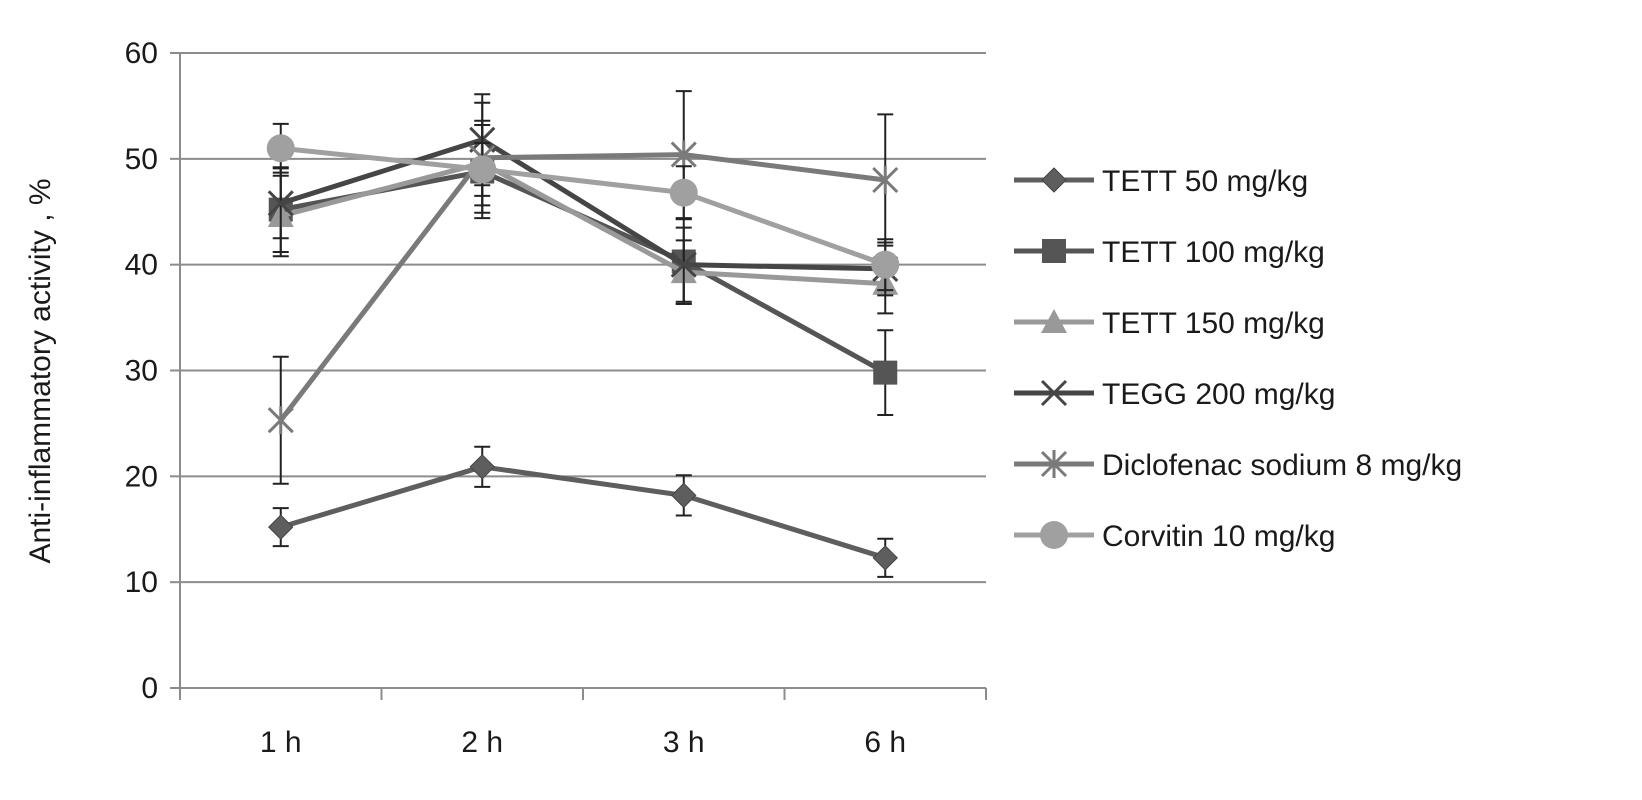  I want to click on legend-item-0: TETT 50 mg/kg, so click(1161, 181).